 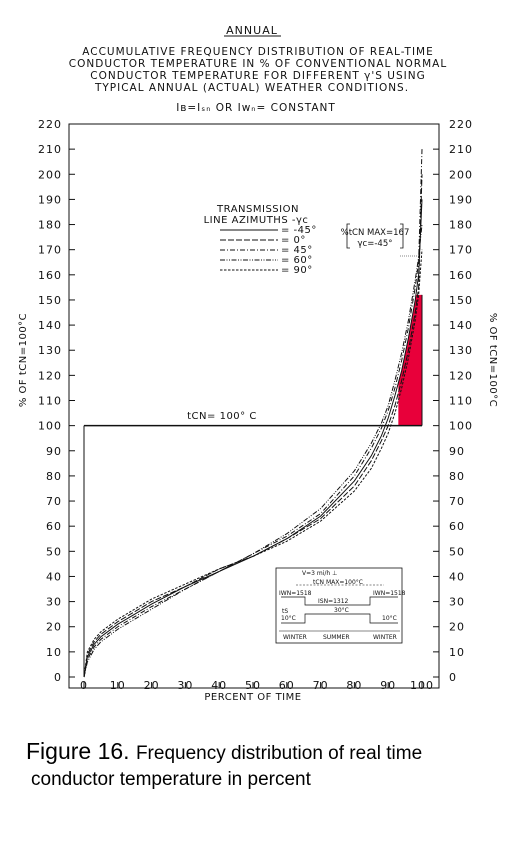 I want to click on inset-frame, so click(x=339, y=605).